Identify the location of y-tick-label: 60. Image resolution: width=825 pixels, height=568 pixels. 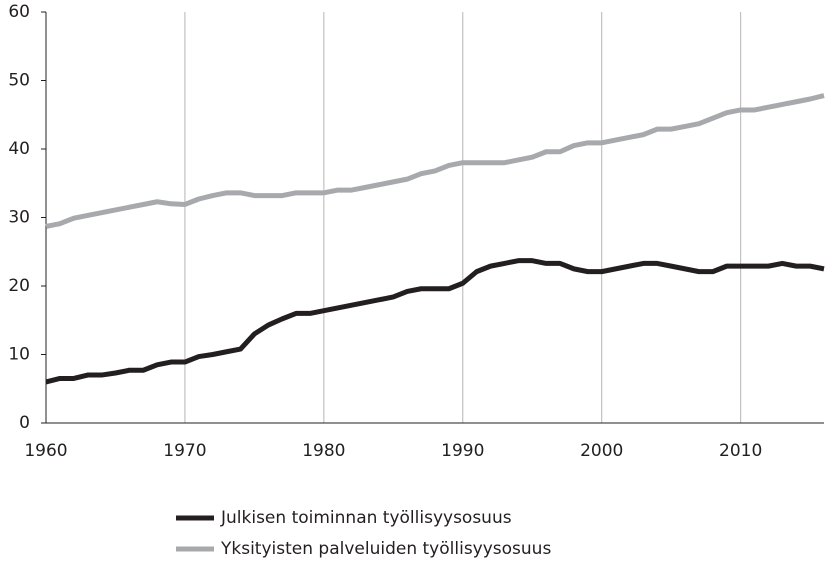
(19, 12).